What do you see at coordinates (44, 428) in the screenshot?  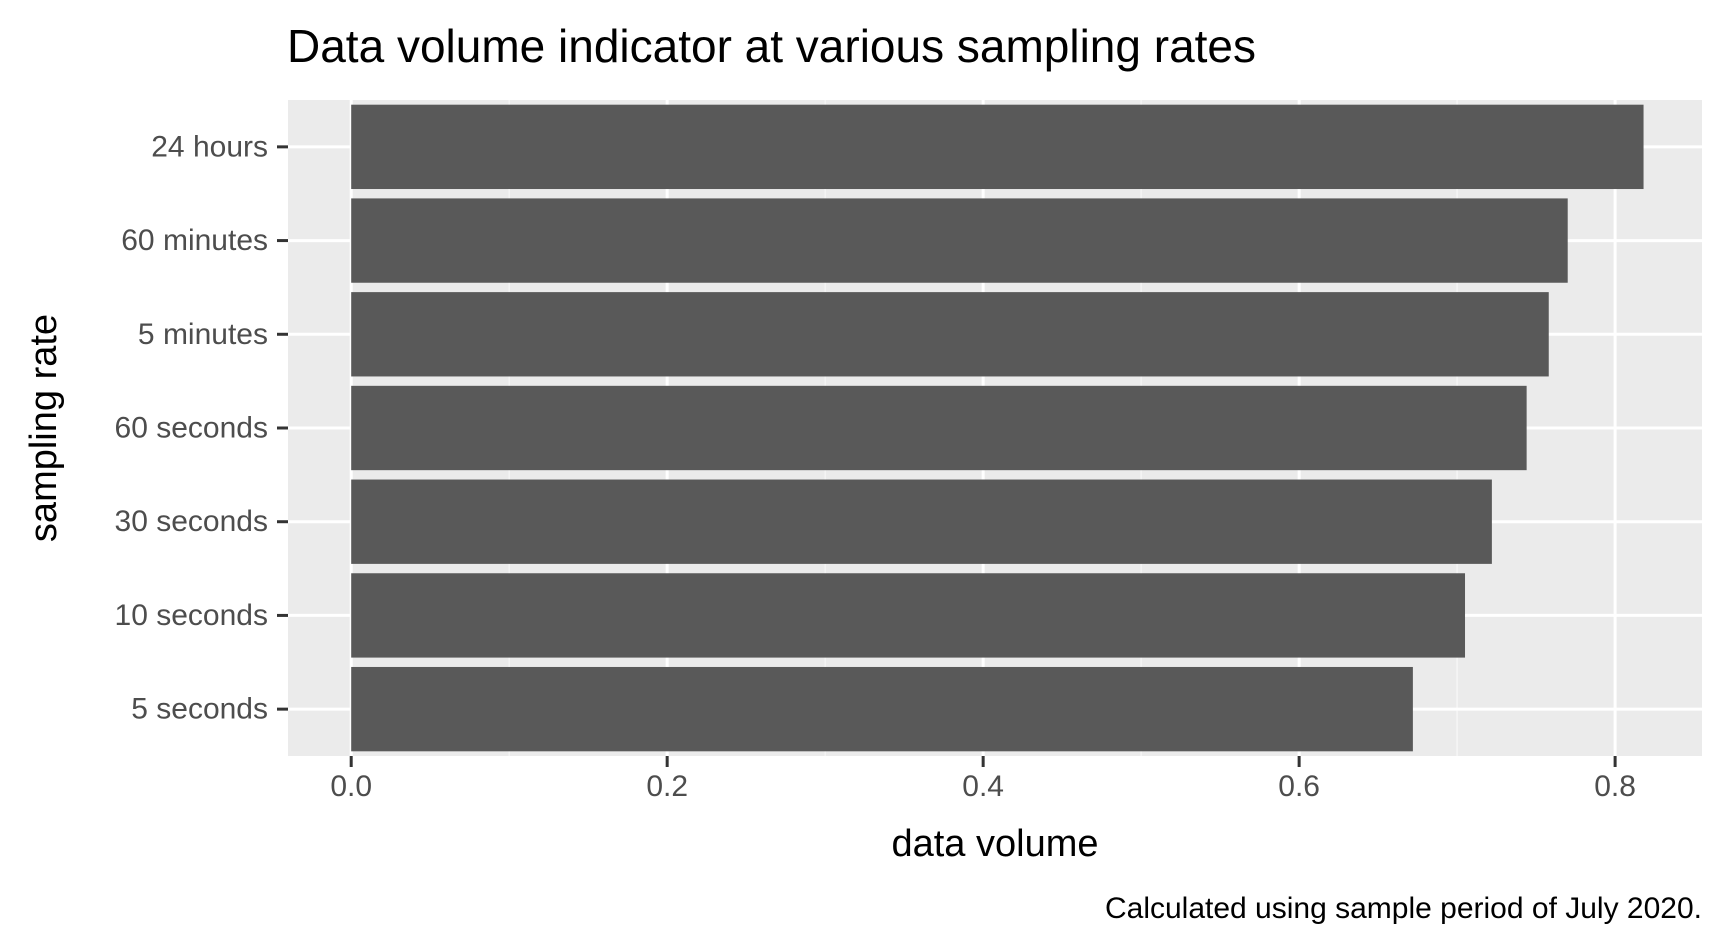 I see `y-axis-title: sampling rate` at bounding box center [44, 428].